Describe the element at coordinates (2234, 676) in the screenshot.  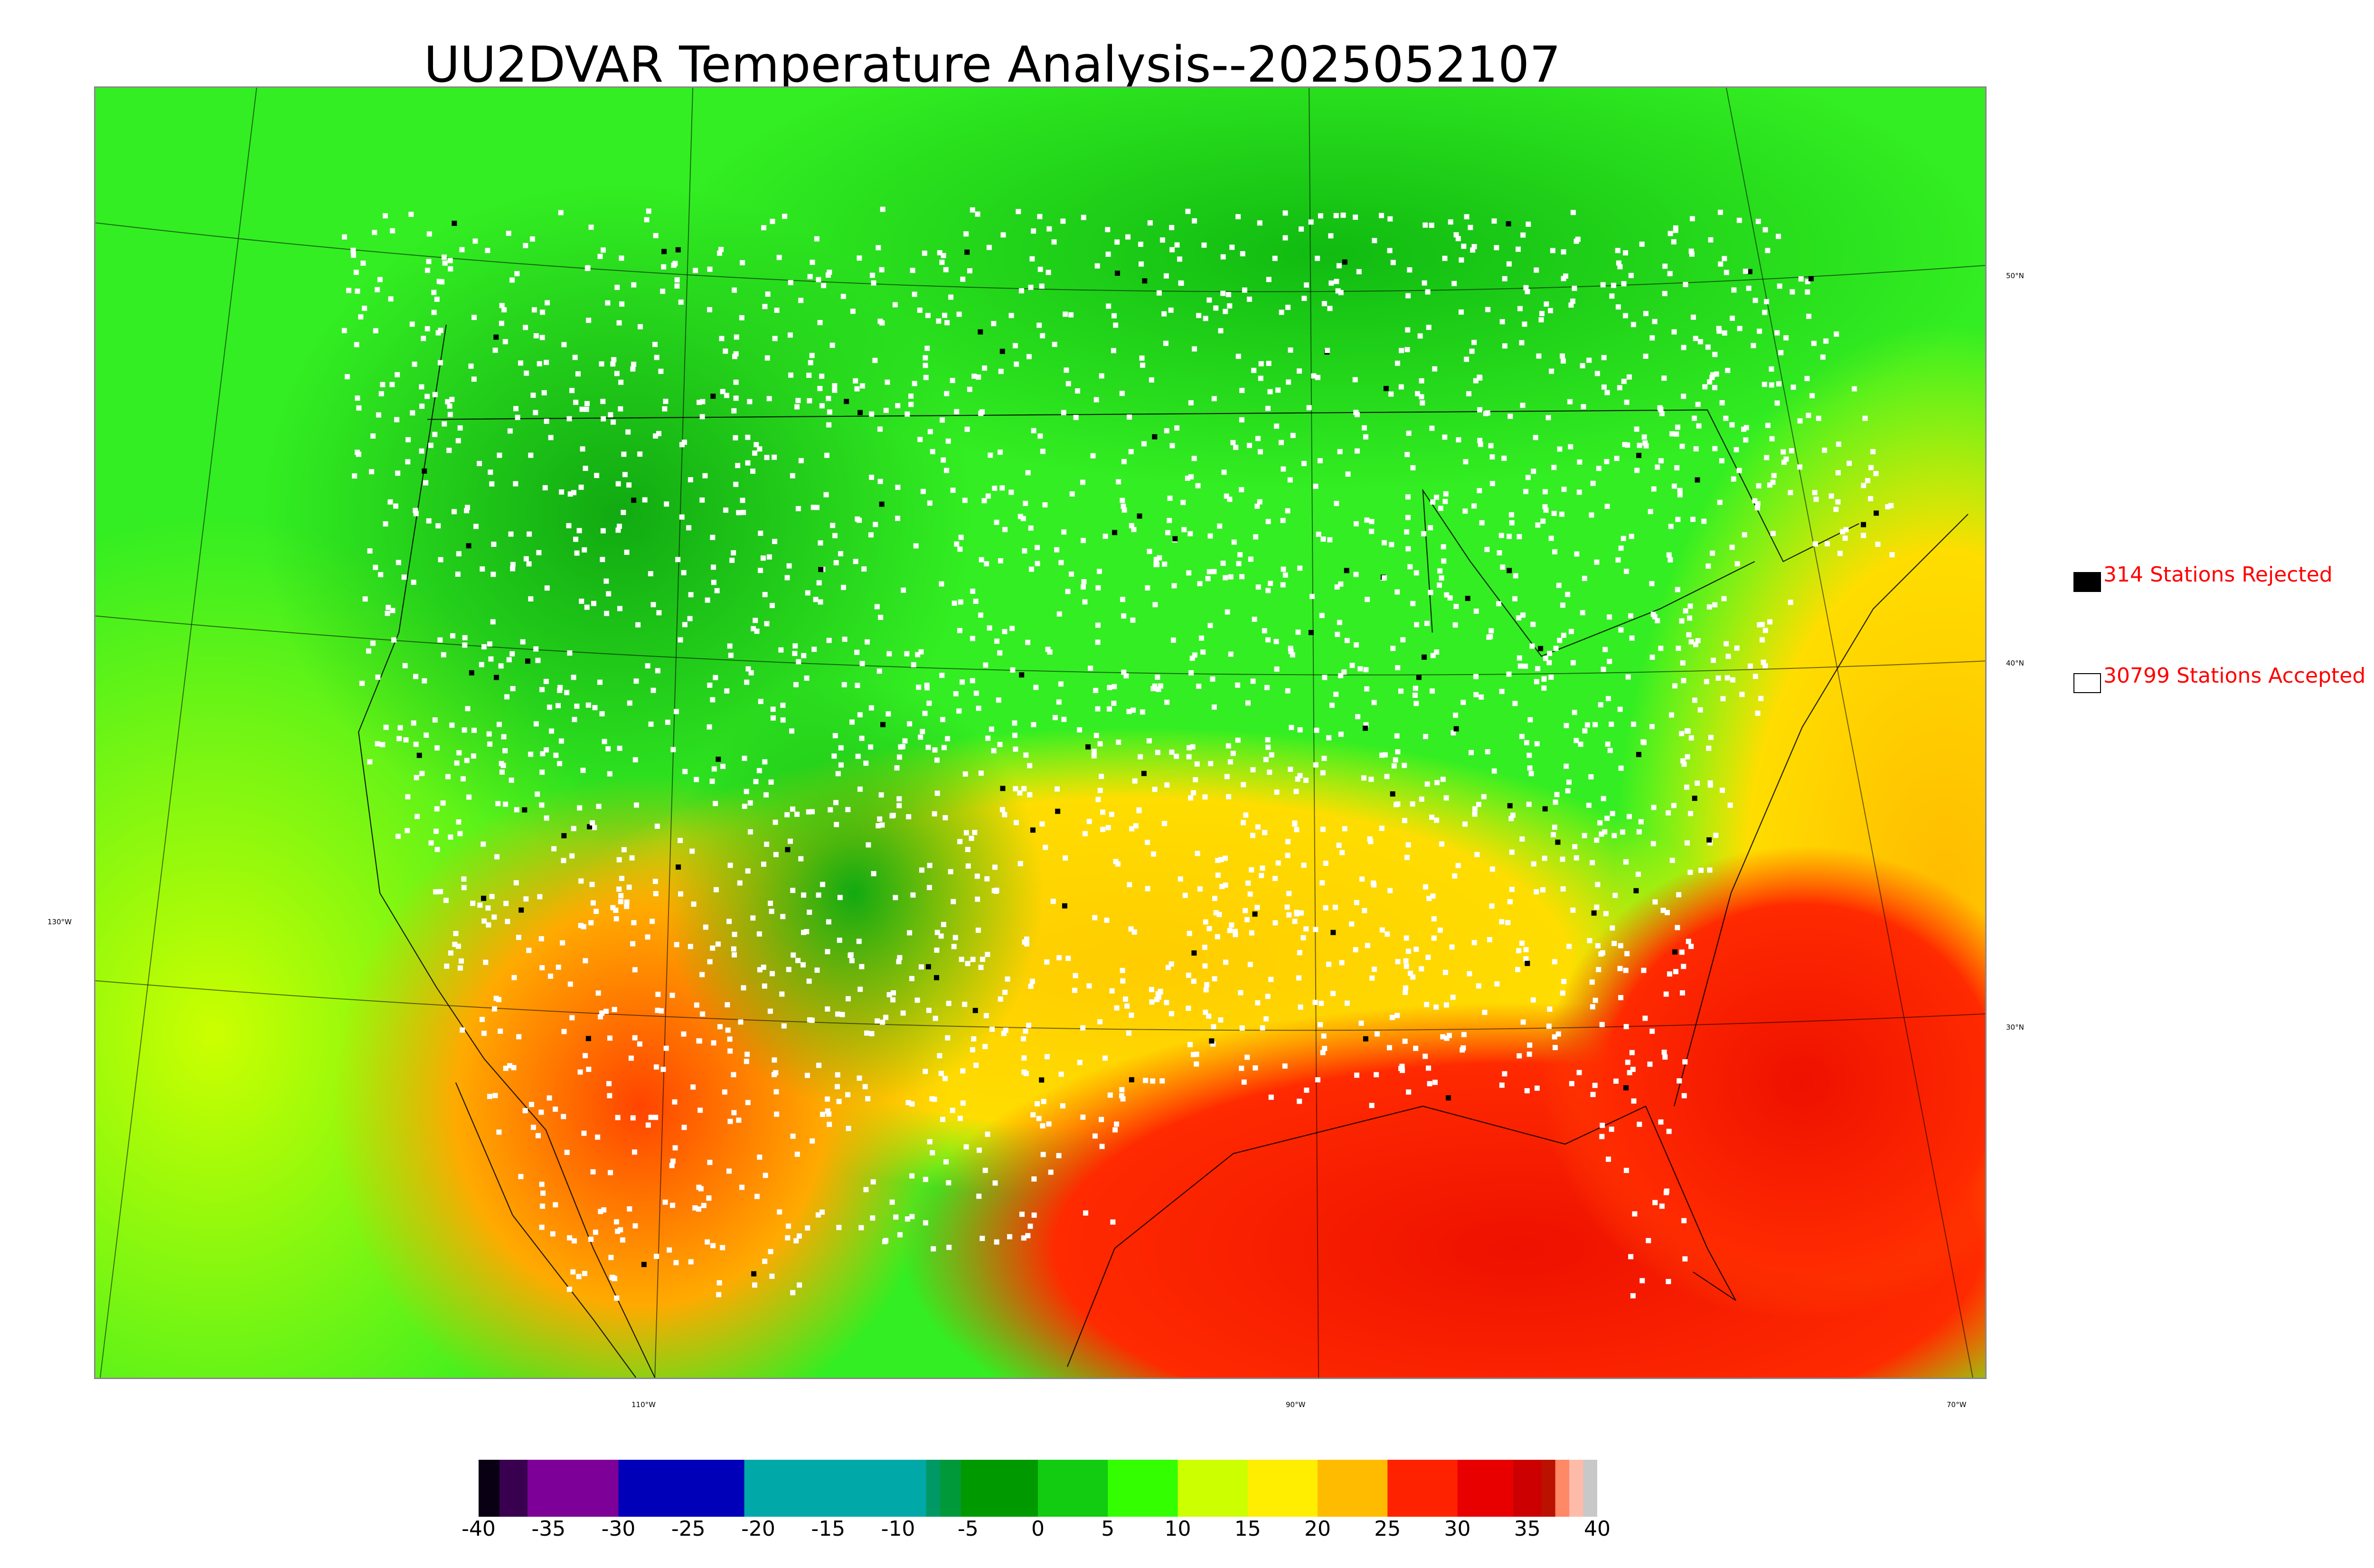
I see `accepted-stations-label: 30799 Stations Accepted` at that location.